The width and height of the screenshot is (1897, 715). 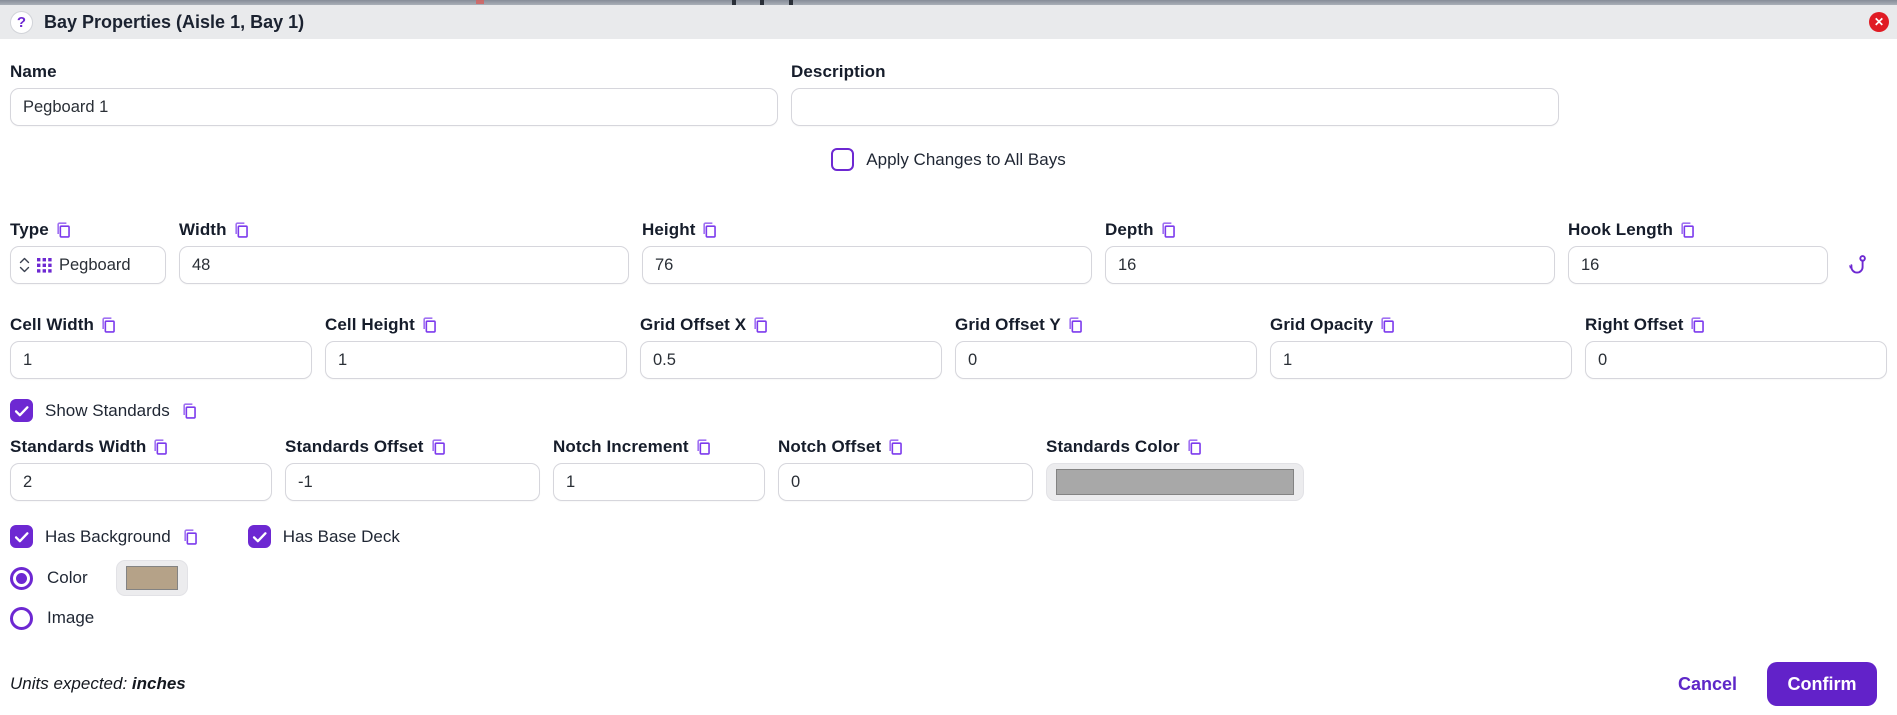 I want to click on depth-field: Depth, so click(x=1330, y=251).